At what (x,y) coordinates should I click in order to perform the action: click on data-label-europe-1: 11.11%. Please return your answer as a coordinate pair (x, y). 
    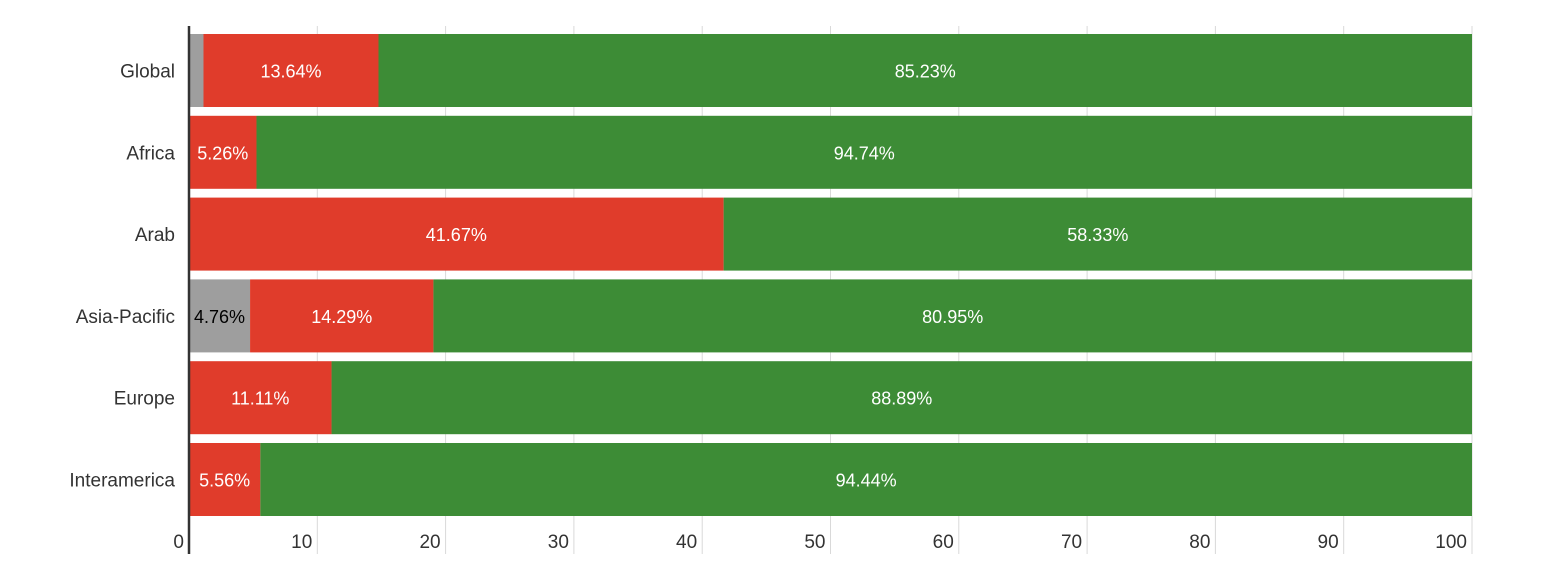
    Looking at the image, I should click on (260, 399).